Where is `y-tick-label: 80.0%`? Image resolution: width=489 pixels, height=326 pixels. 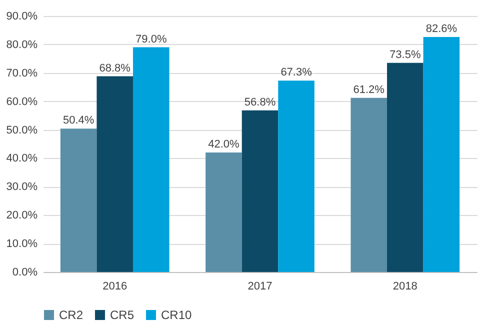 y-tick-label: 80.0% is located at coordinates (22, 44).